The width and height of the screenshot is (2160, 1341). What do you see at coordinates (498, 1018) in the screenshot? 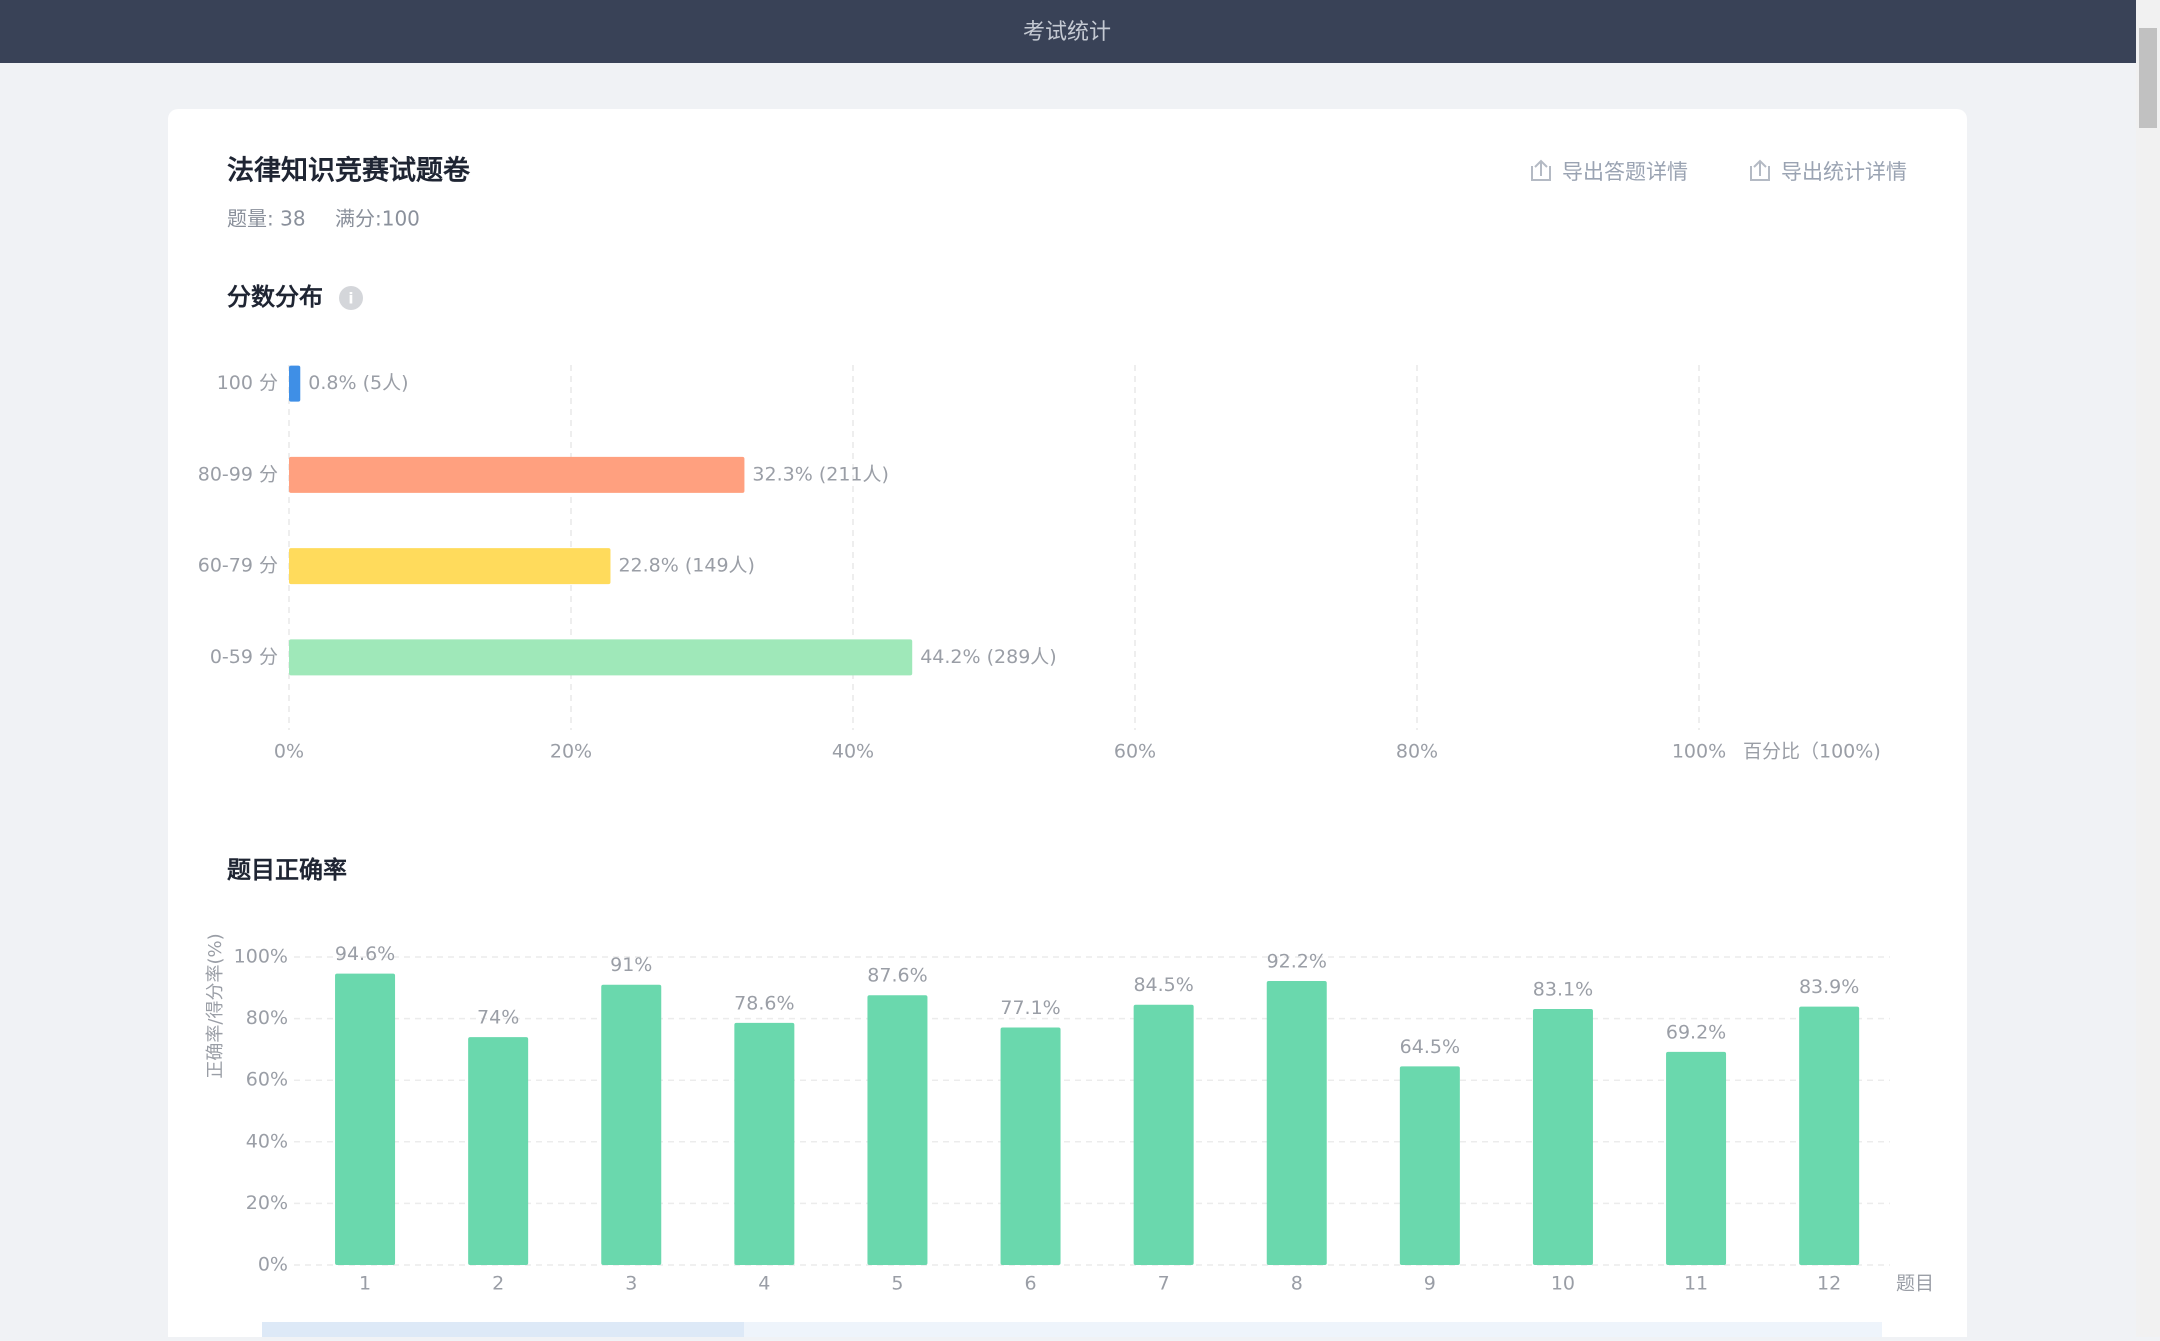
I see `data-label: 74%` at bounding box center [498, 1018].